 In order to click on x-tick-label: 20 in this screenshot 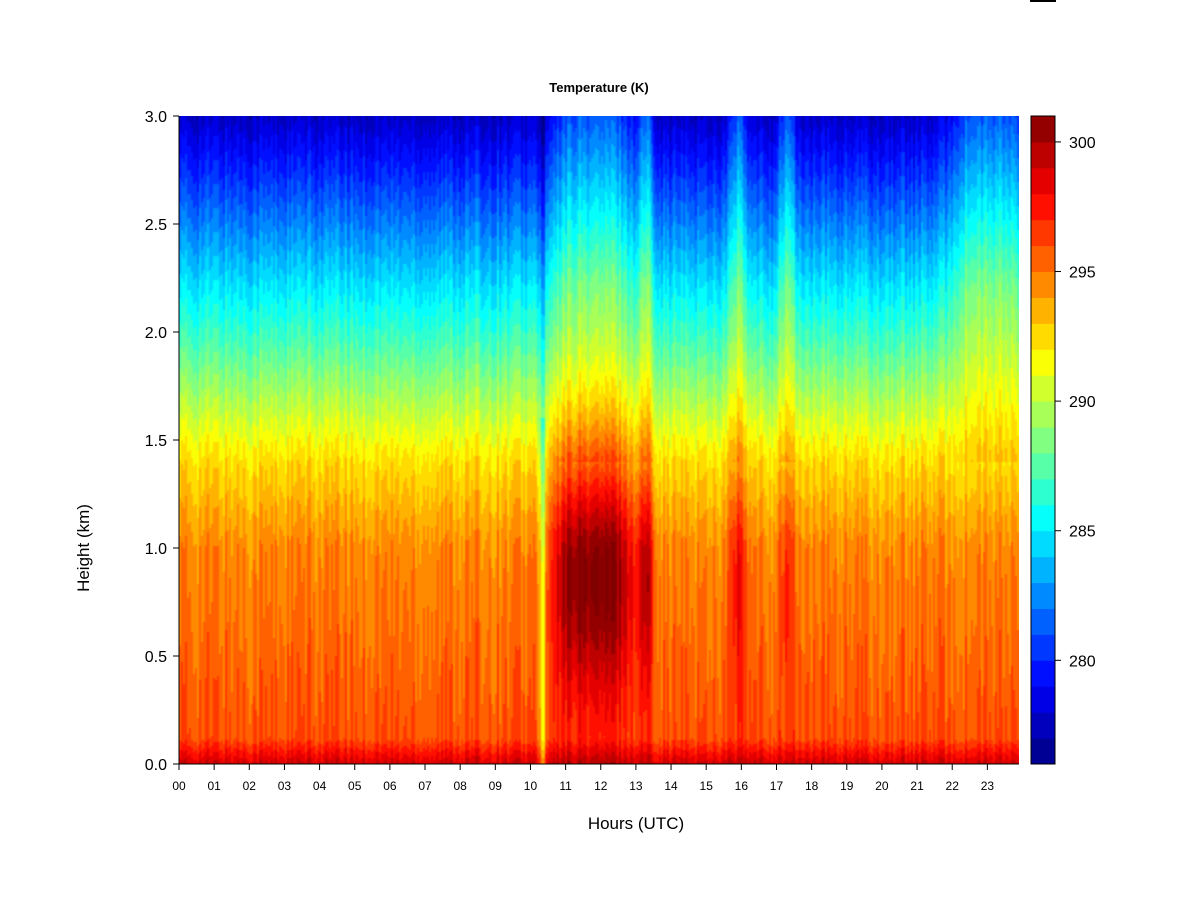, I will do `click(882, 786)`.